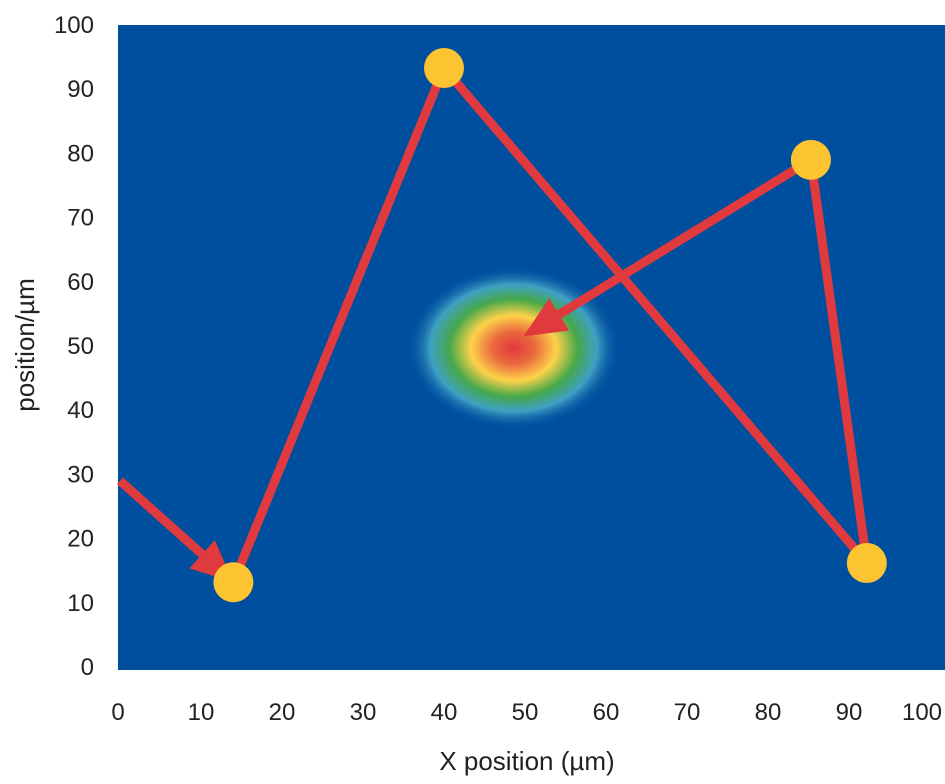  What do you see at coordinates (201, 712) in the screenshot?
I see `x-tick-label: 10` at bounding box center [201, 712].